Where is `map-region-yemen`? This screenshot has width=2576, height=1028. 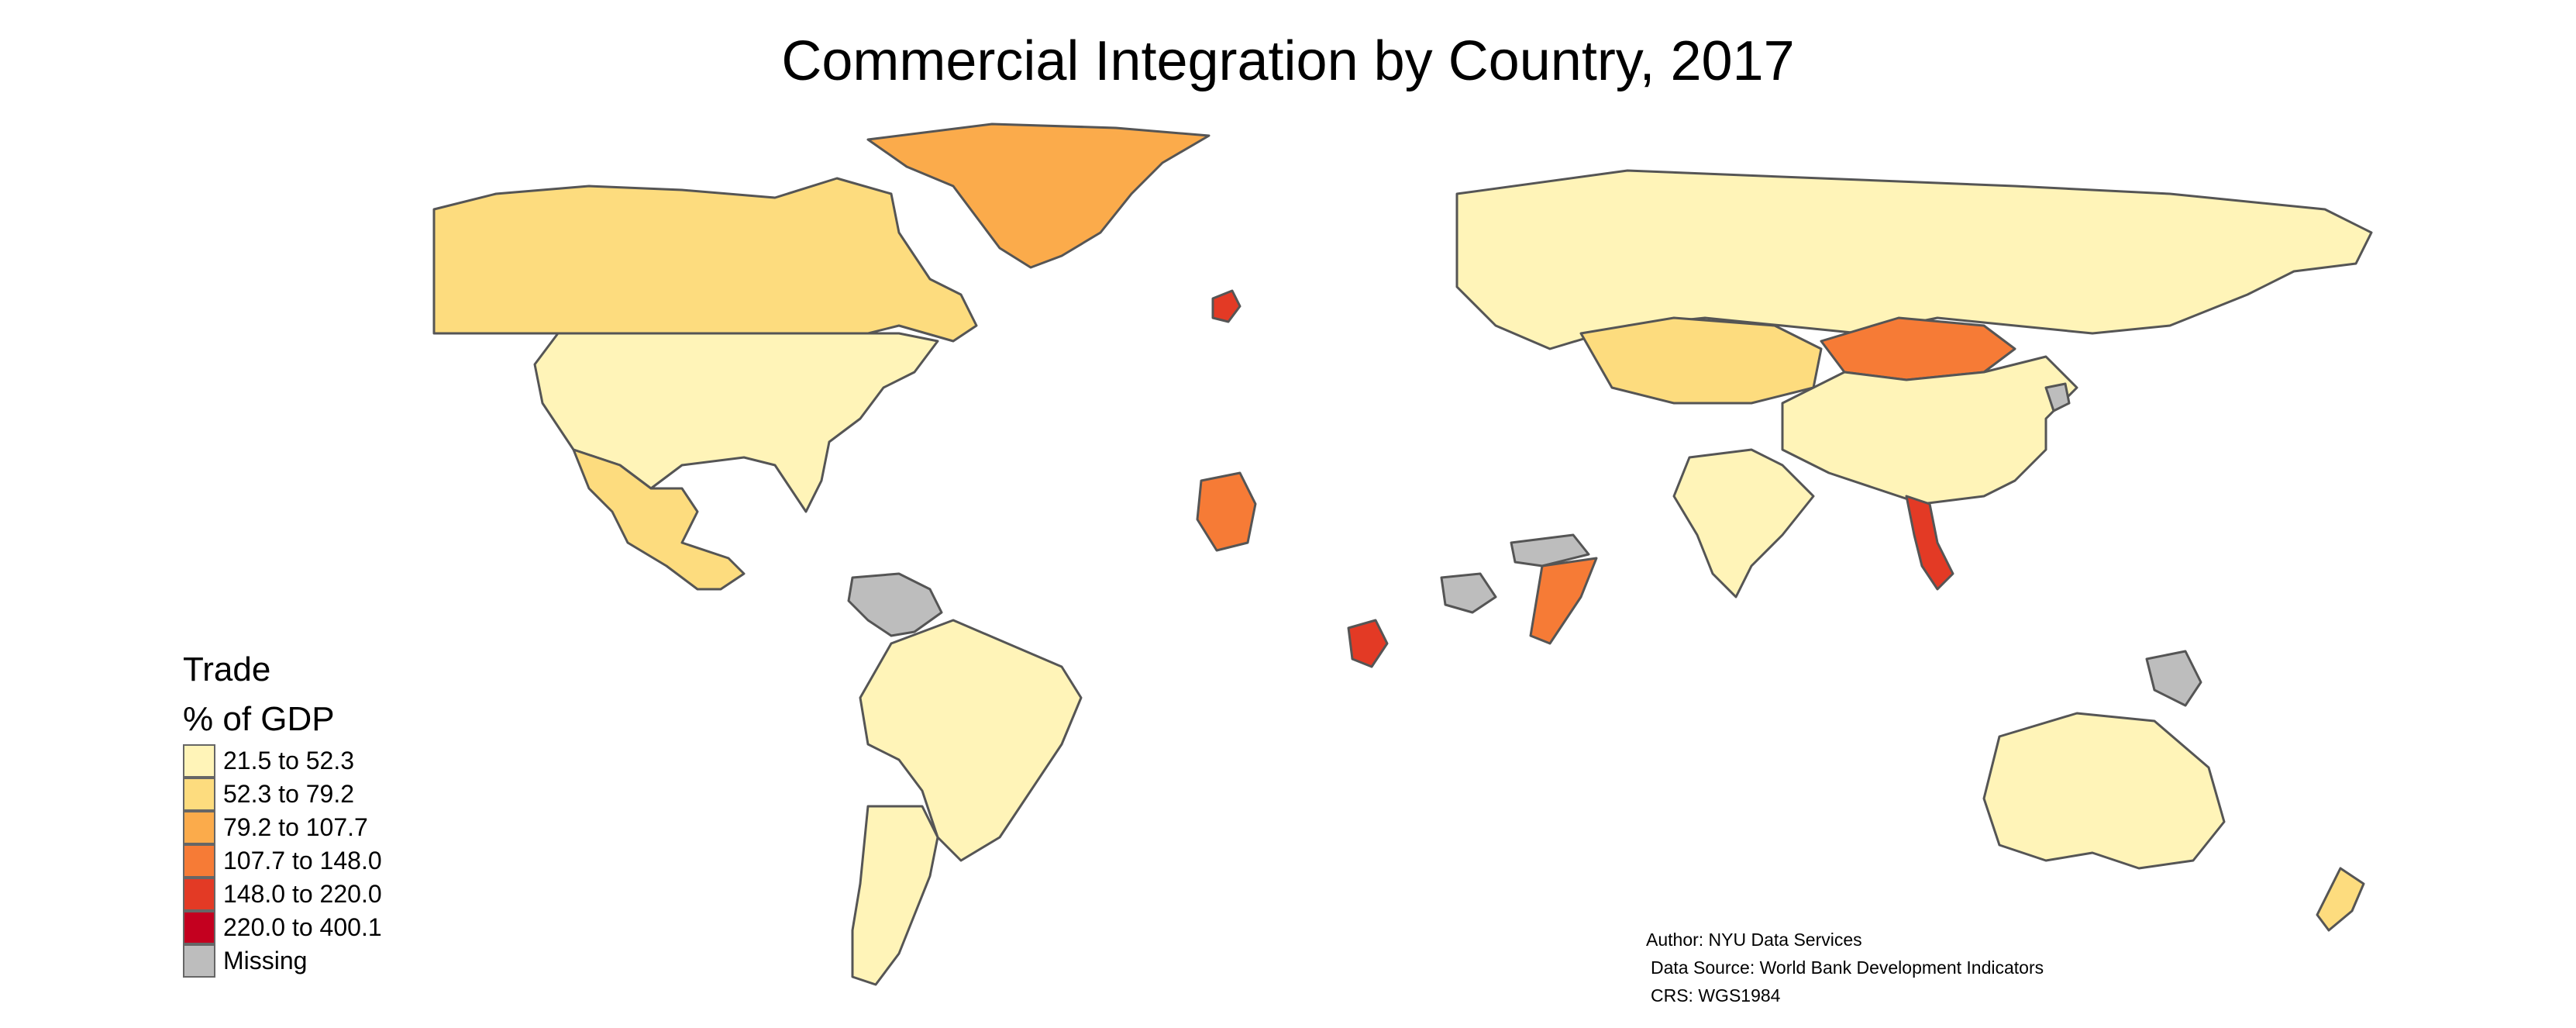 map-region-yemen is located at coordinates (1550, 550).